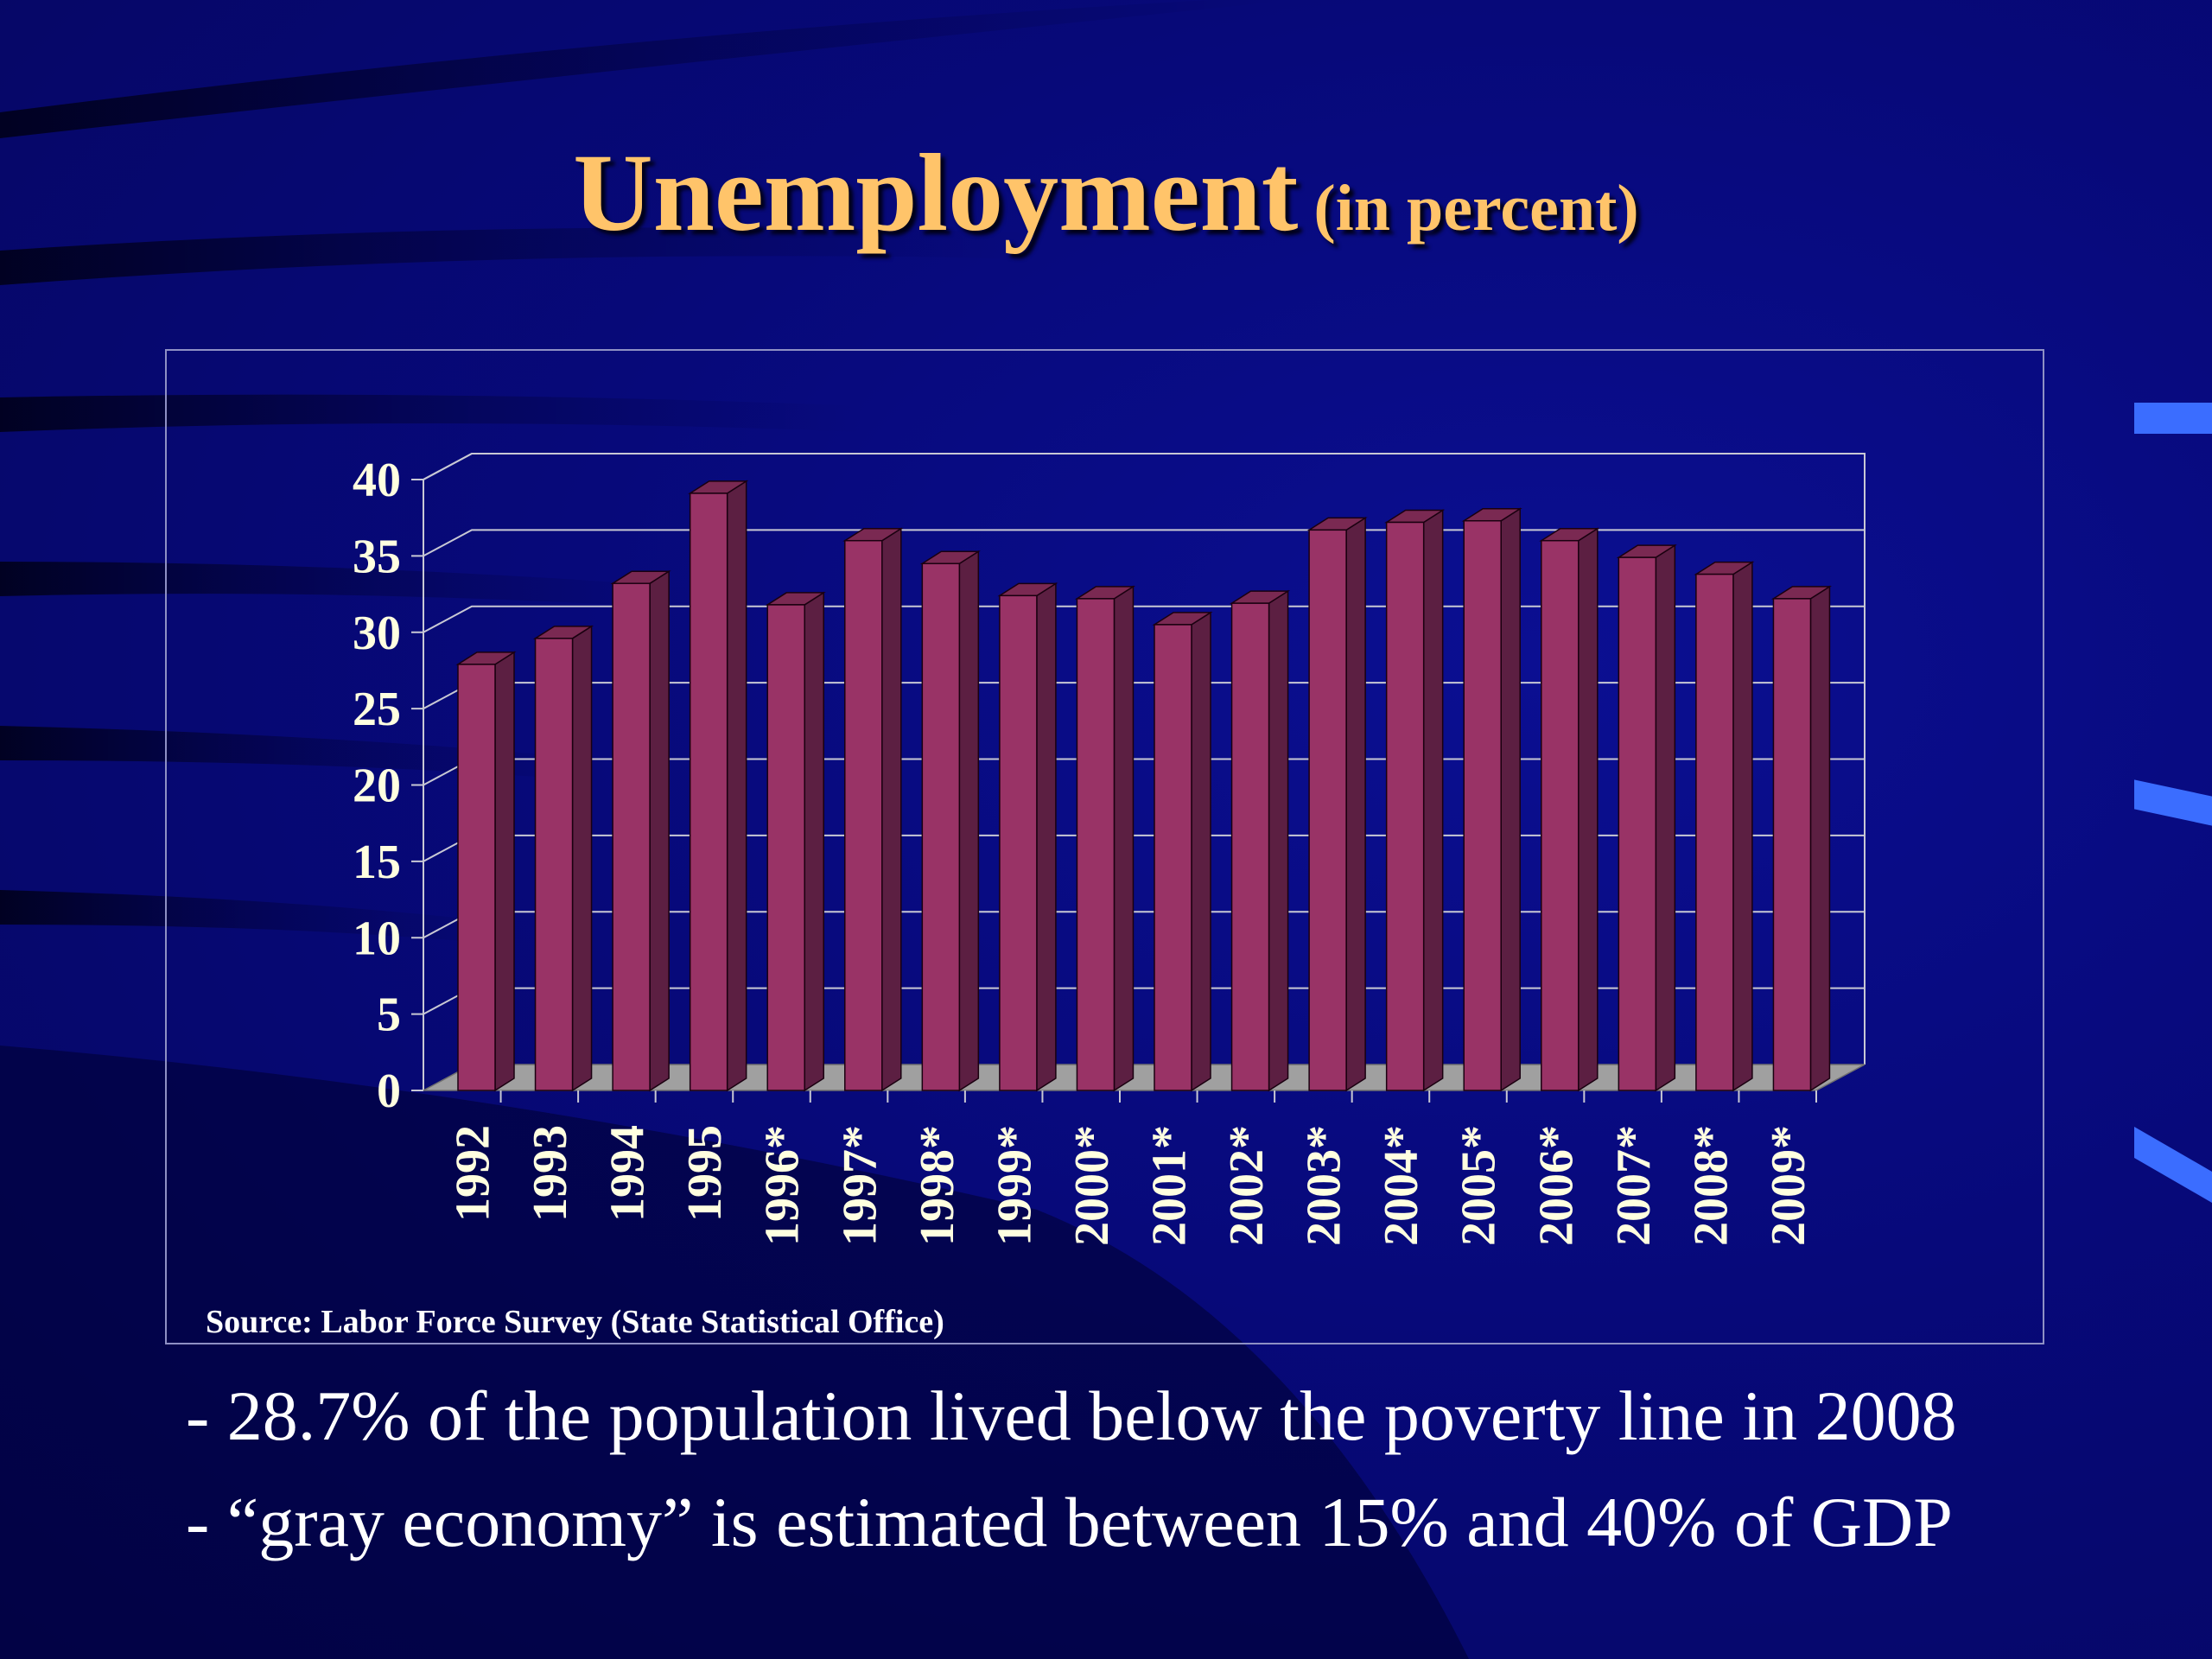 The width and height of the screenshot is (2212, 1659). What do you see at coordinates (554, 864) in the screenshot?
I see `bar-1993` at bounding box center [554, 864].